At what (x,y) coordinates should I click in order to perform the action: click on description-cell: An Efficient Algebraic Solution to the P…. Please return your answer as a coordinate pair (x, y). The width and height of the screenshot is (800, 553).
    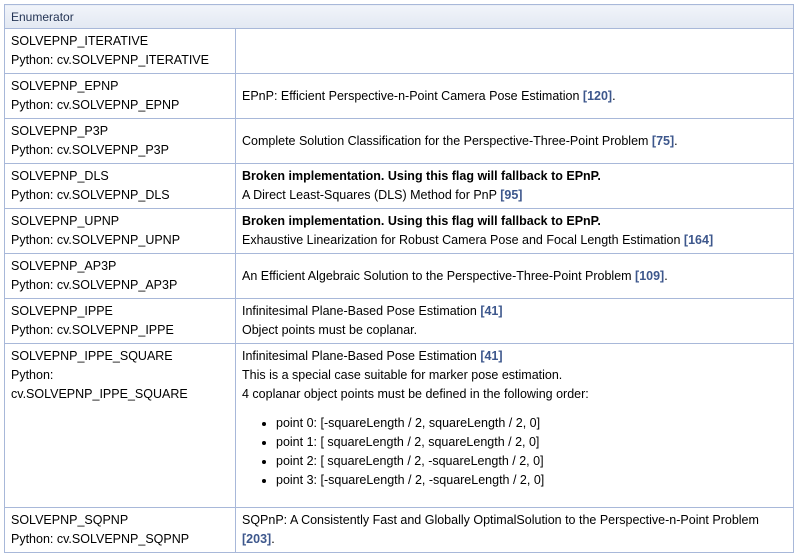
    Looking at the image, I should click on (514, 276).